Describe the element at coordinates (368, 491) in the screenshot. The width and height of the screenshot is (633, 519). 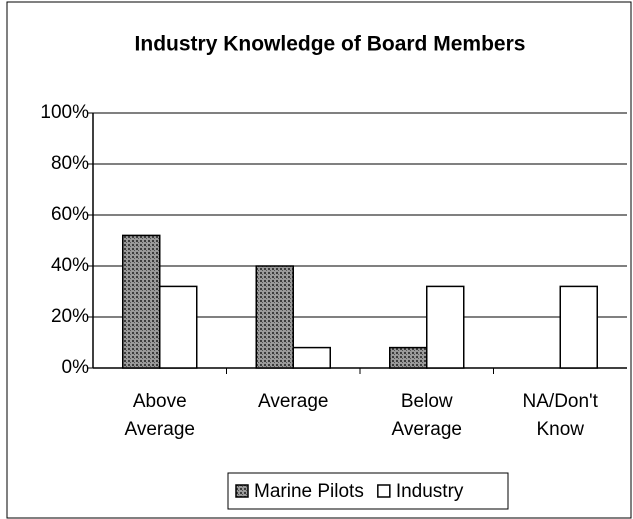
I see `legend-box` at that location.